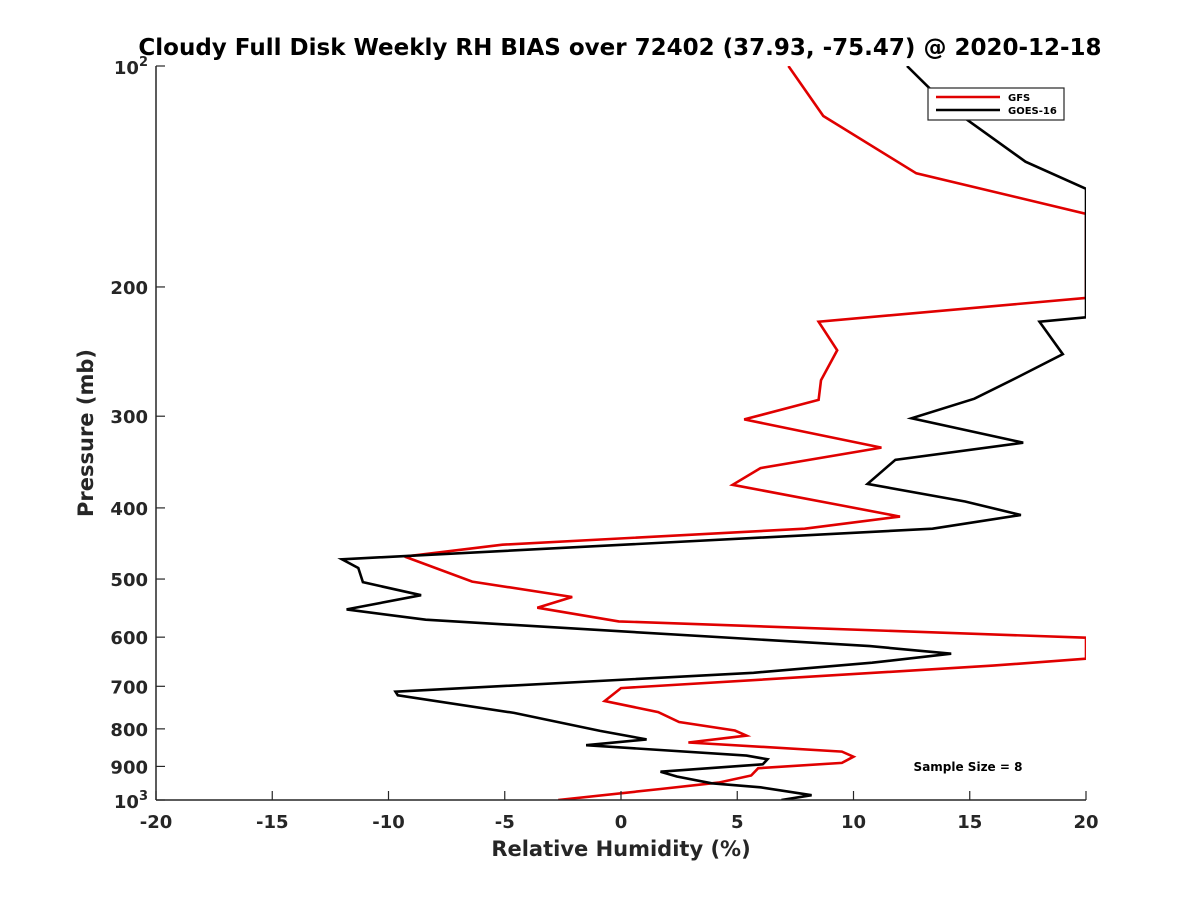  What do you see at coordinates (853, 822) in the screenshot?
I see `x-tick-label: 10` at bounding box center [853, 822].